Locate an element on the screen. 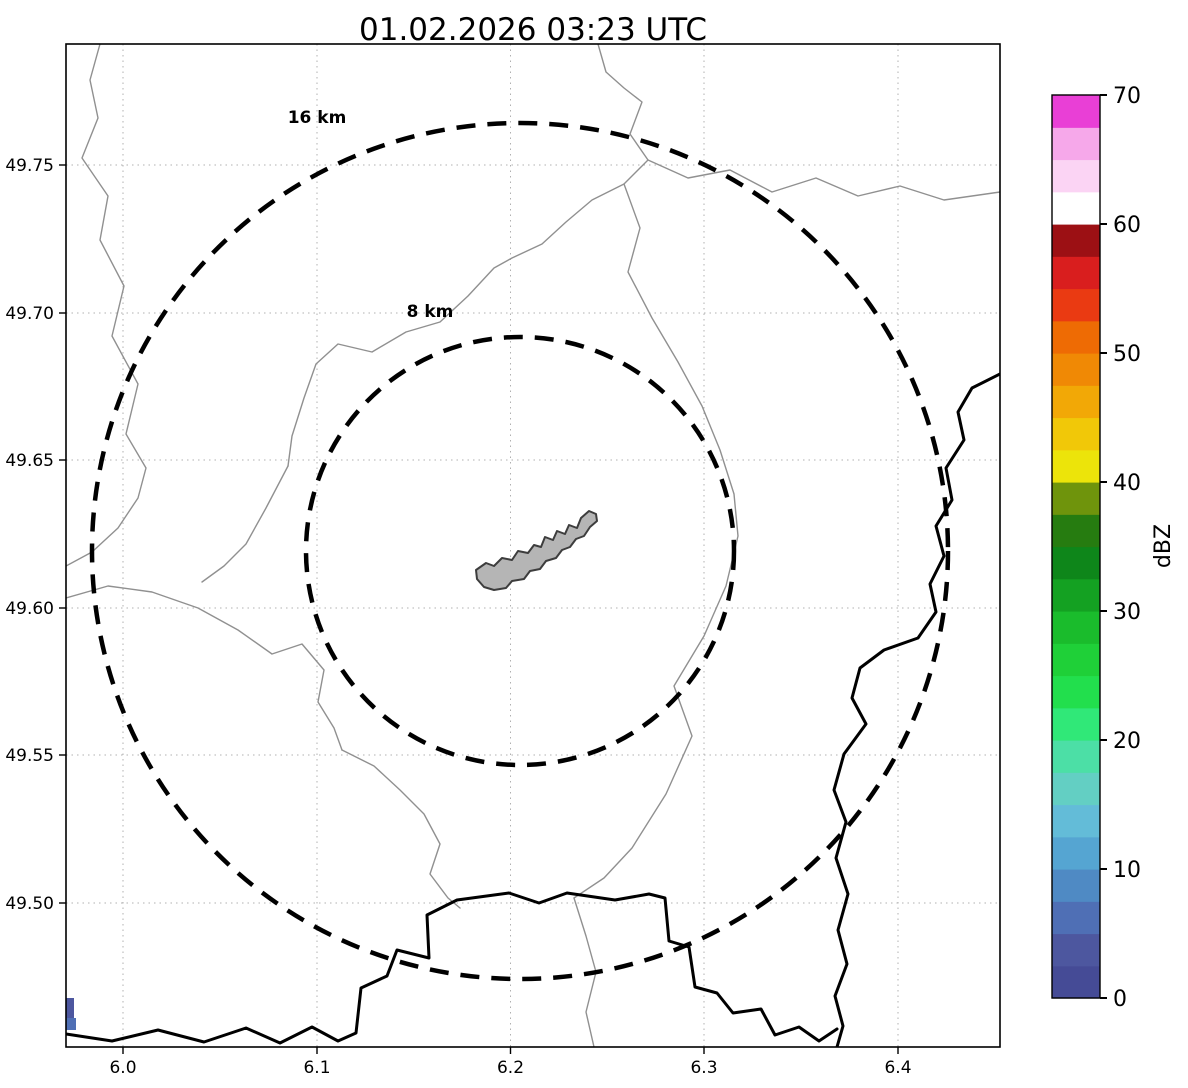 The width and height of the screenshot is (1188, 1088). x-tick-label: 6.1 is located at coordinates (316, 1068).